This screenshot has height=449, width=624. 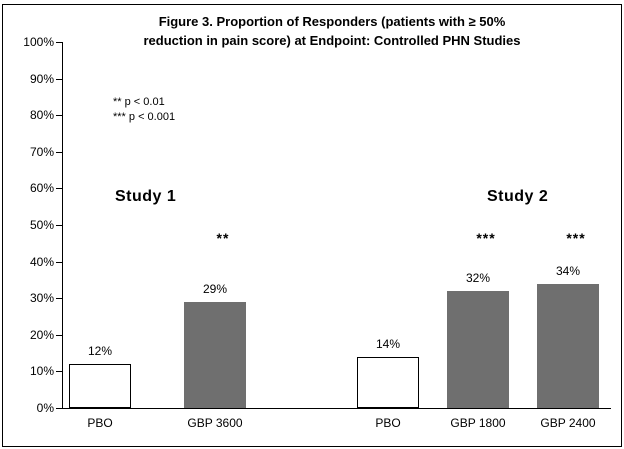 What do you see at coordinates (388, 343) in the screenshot?
I see `value-label-pbo-study-2: 14%` at bounding box center [388, 343].